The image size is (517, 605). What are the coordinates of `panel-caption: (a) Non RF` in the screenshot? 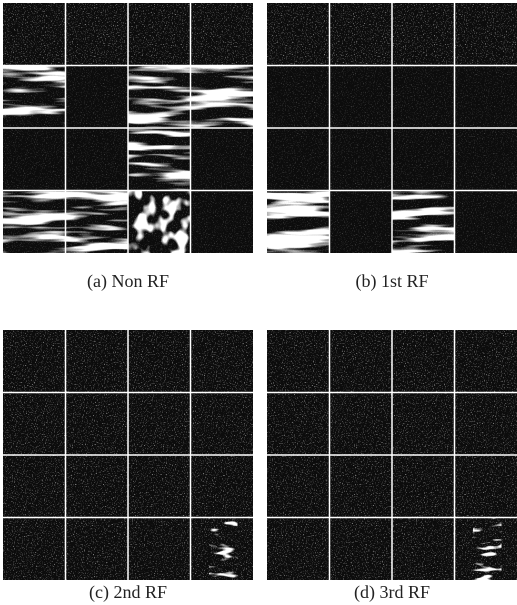 It's located at (128, 281).